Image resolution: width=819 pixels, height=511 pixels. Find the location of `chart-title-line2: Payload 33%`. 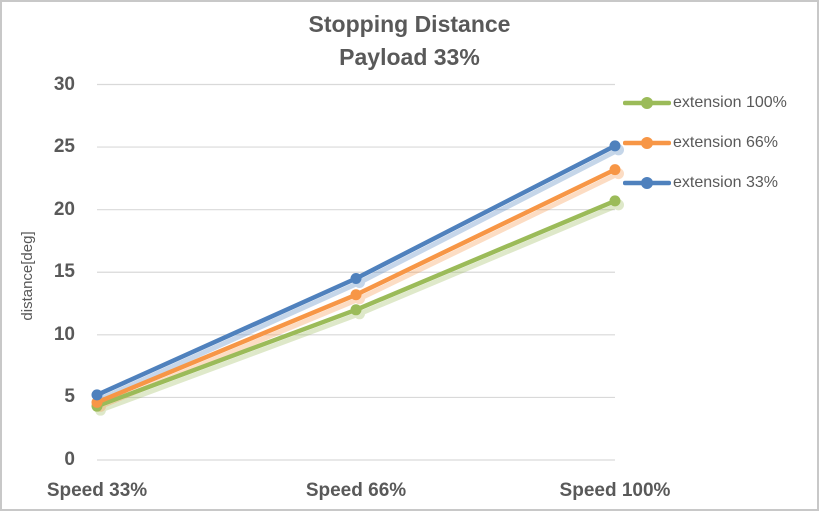

chart-title-line2: Payload 33% is located at coordinates (409, 57).